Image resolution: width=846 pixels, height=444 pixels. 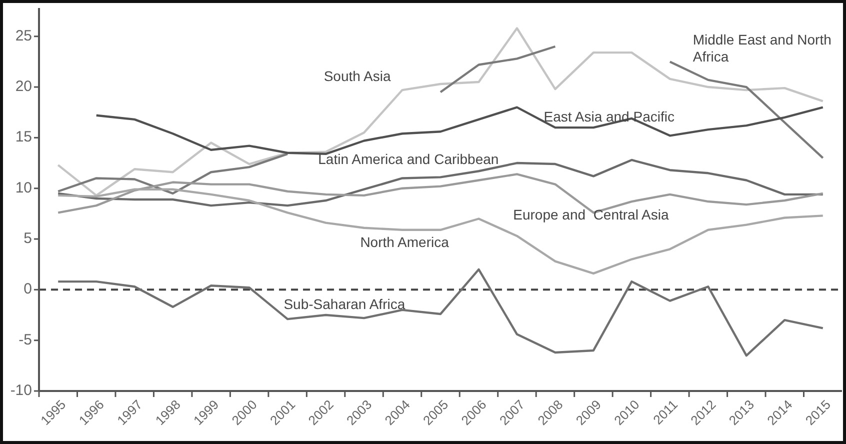 What do you see at coordinates (345, 304) in the screenshot?
I see `series-label: Sub-Saharan Africa` at bounding box center [345, 304].